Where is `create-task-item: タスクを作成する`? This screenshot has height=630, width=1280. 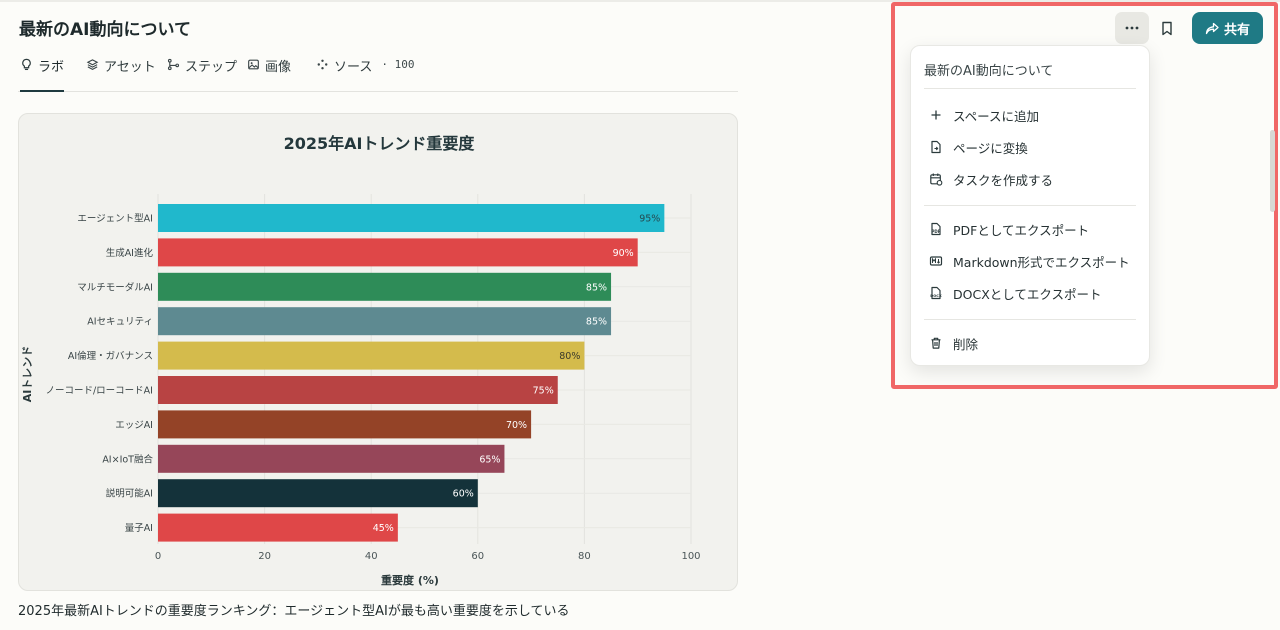 create-task-item: タスクを作成する is located at coordinates (1031, 179).